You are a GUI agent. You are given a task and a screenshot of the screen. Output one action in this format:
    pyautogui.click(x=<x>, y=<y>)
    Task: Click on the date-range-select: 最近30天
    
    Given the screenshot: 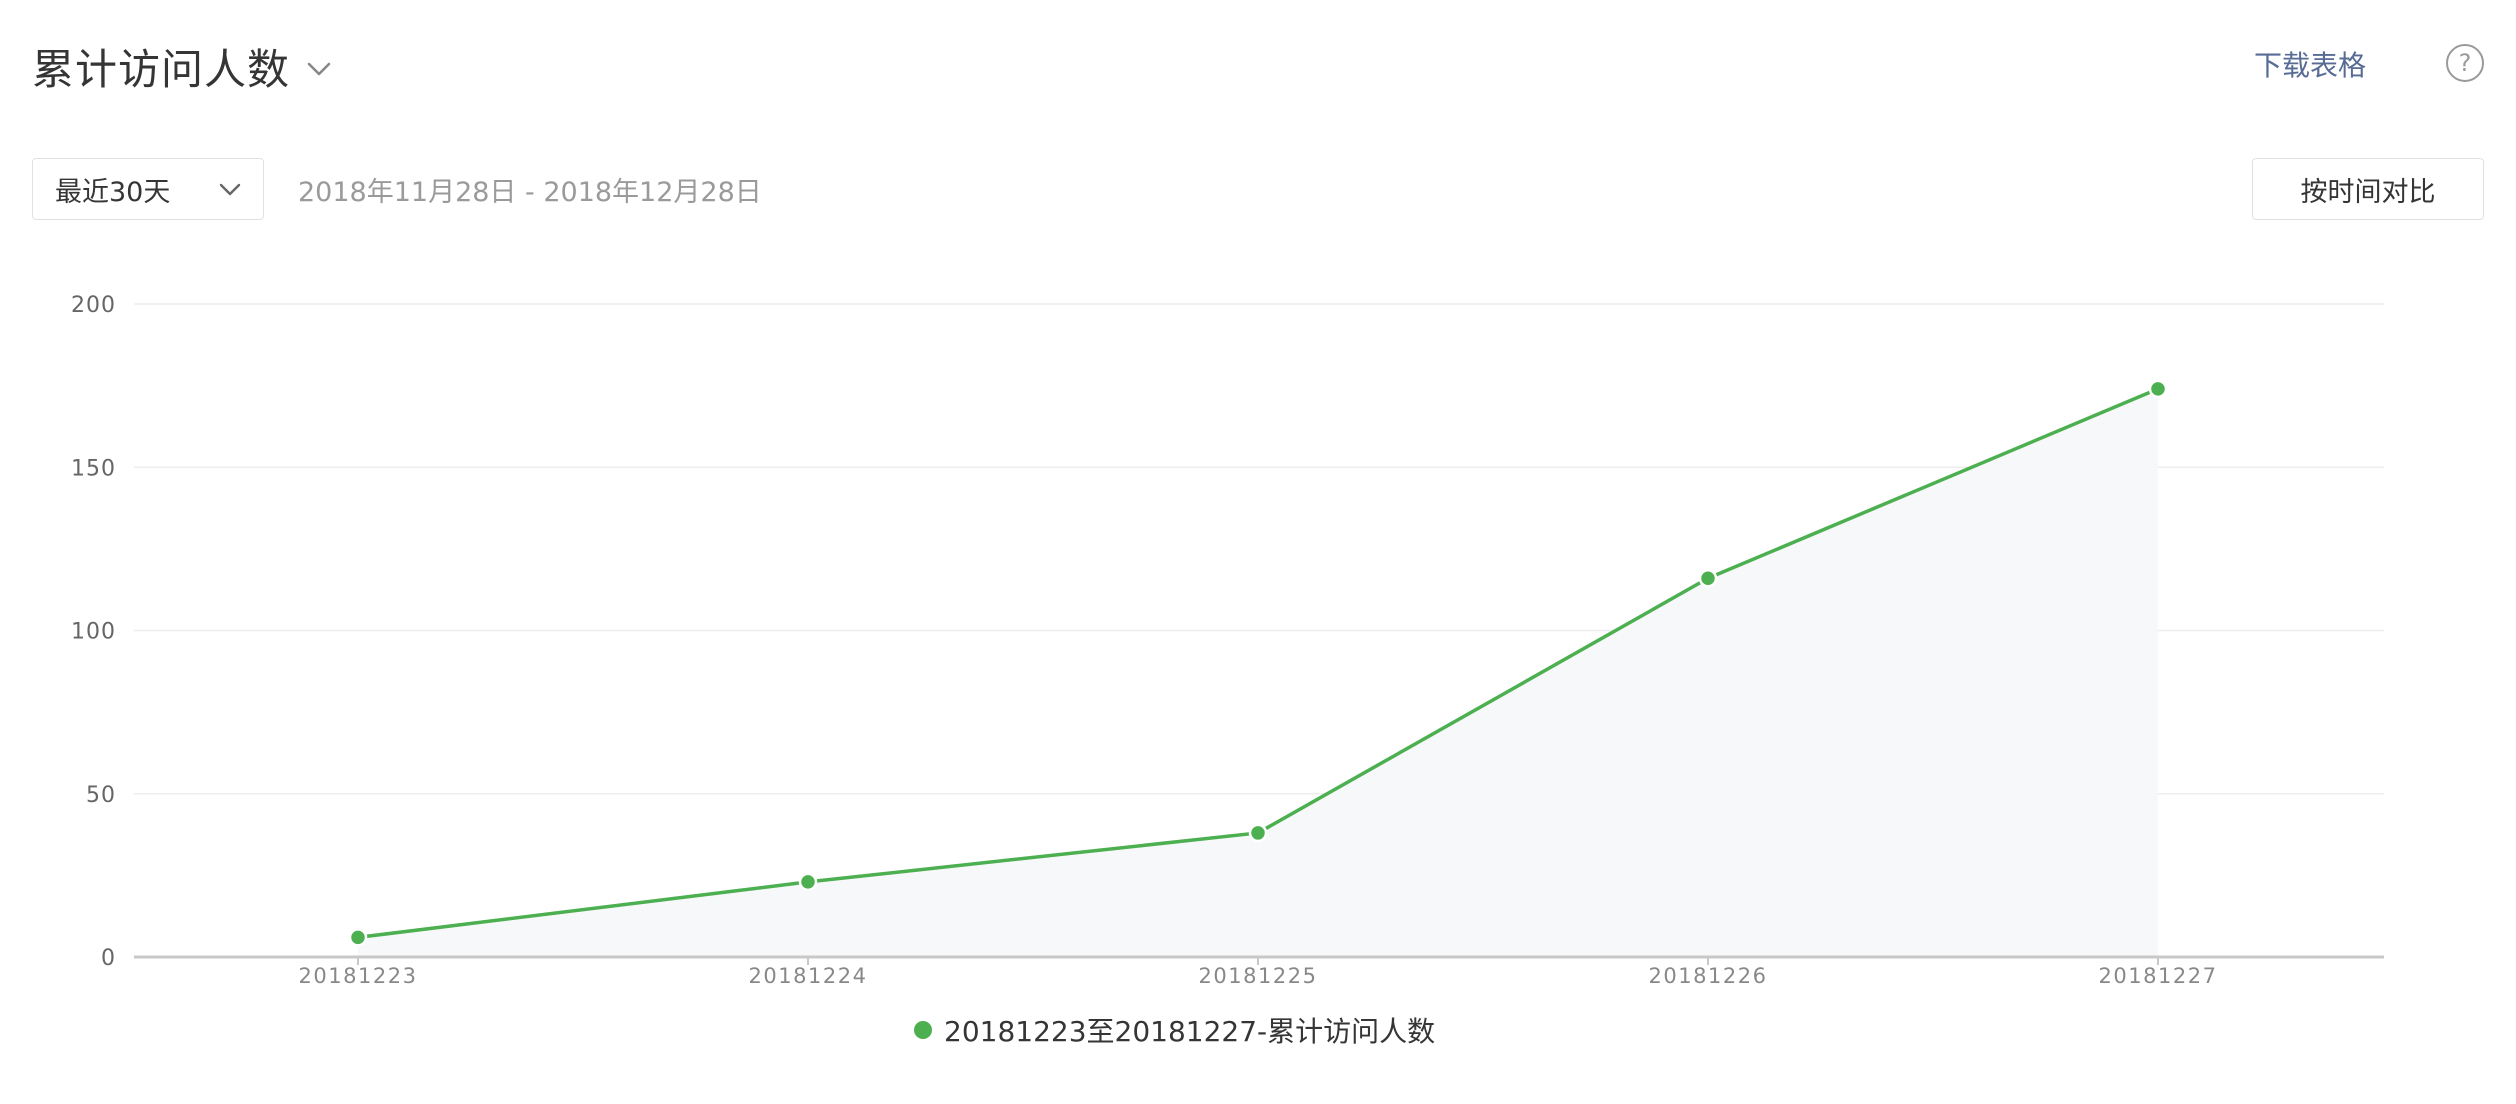 What is the action you would take?
    pyautogui.click(x=148, y=189)
    